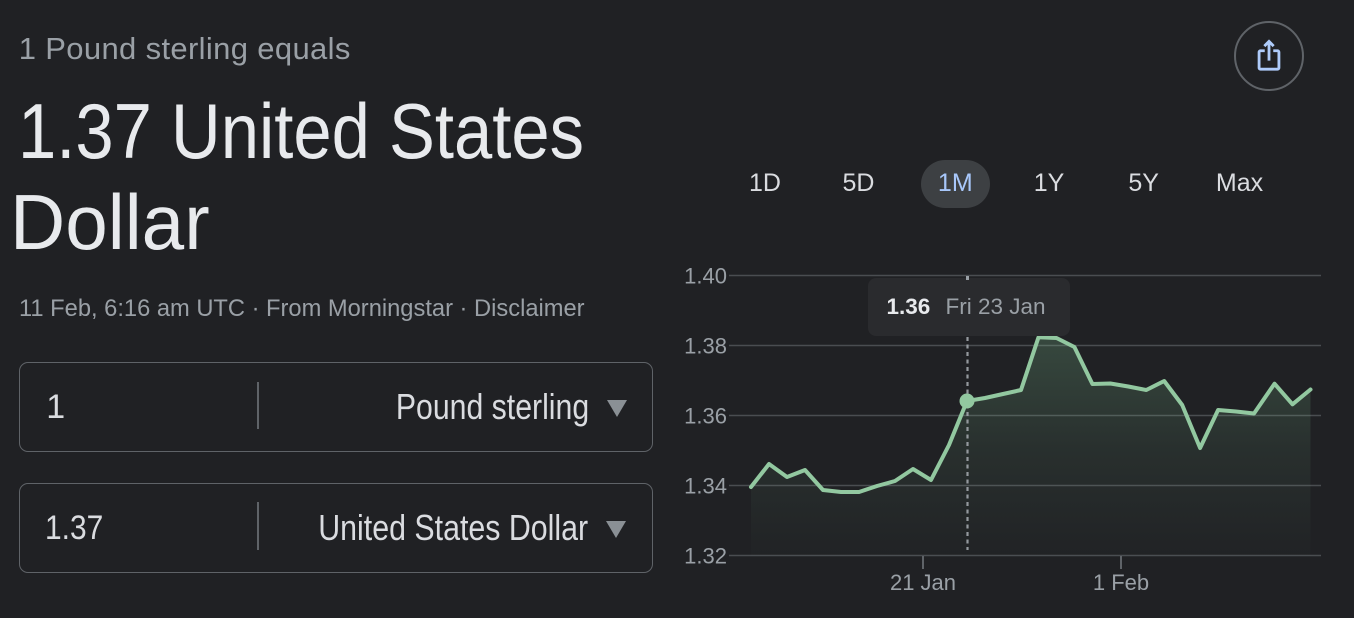 This screenshot has width=1354, height=618. I want to click on svg-text: 1.36, so click(705, 416).